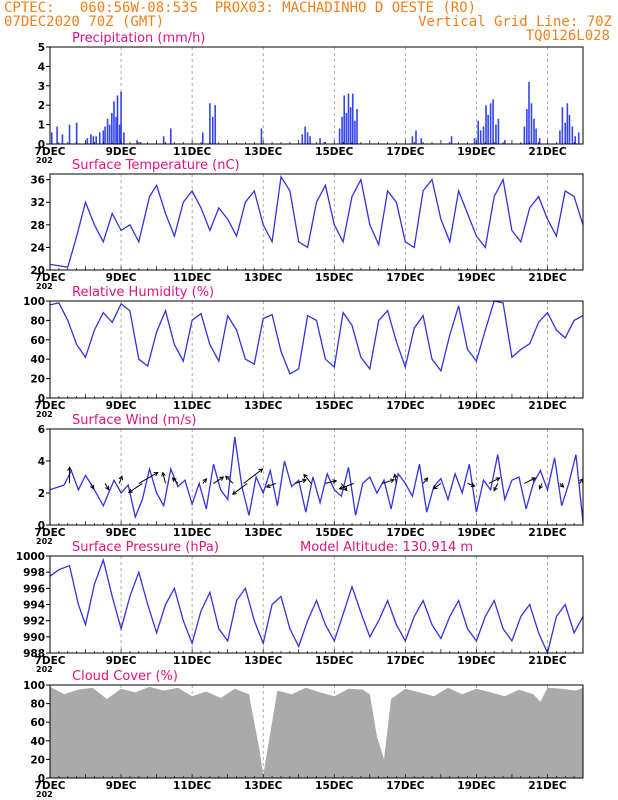 This screenshot has height=800, width=618. I want to click on header-datetime: 07DEC2020 70Z (GMT), so click(84, 22).